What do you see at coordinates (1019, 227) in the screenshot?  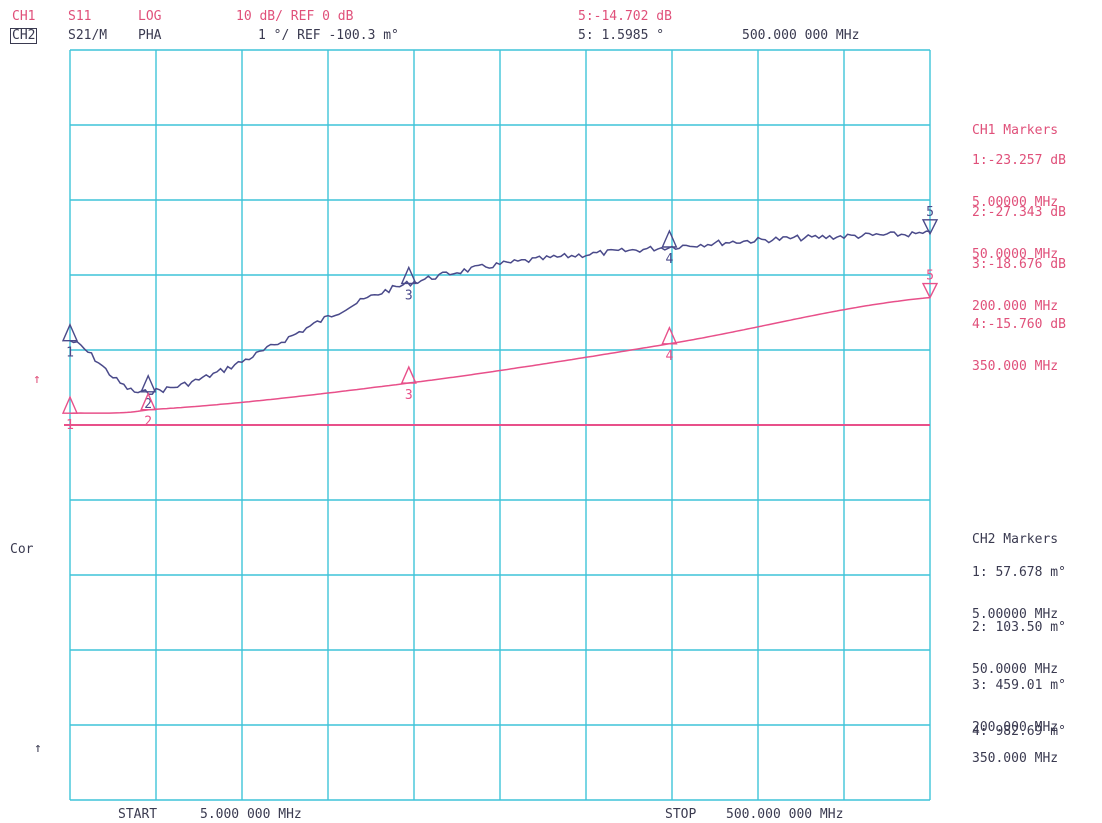 I see `ch1-marker-2: 2:-27.343 dB 50.0000 MHz` at bounding box center [1019, 227].